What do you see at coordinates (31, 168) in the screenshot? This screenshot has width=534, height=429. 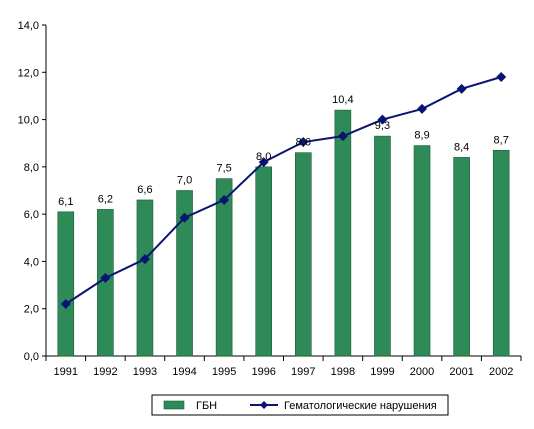 I see `y-tick-label: 8,0` at bounding box center [31, 168].